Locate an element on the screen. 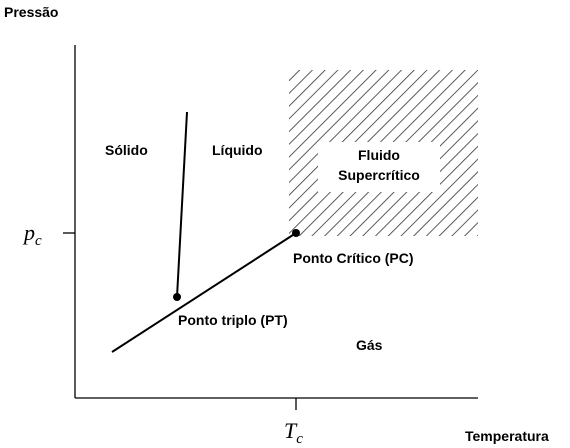 The width and height of the screenshot is (570, 448). vapor-curve is located at coordinates (204, 292).